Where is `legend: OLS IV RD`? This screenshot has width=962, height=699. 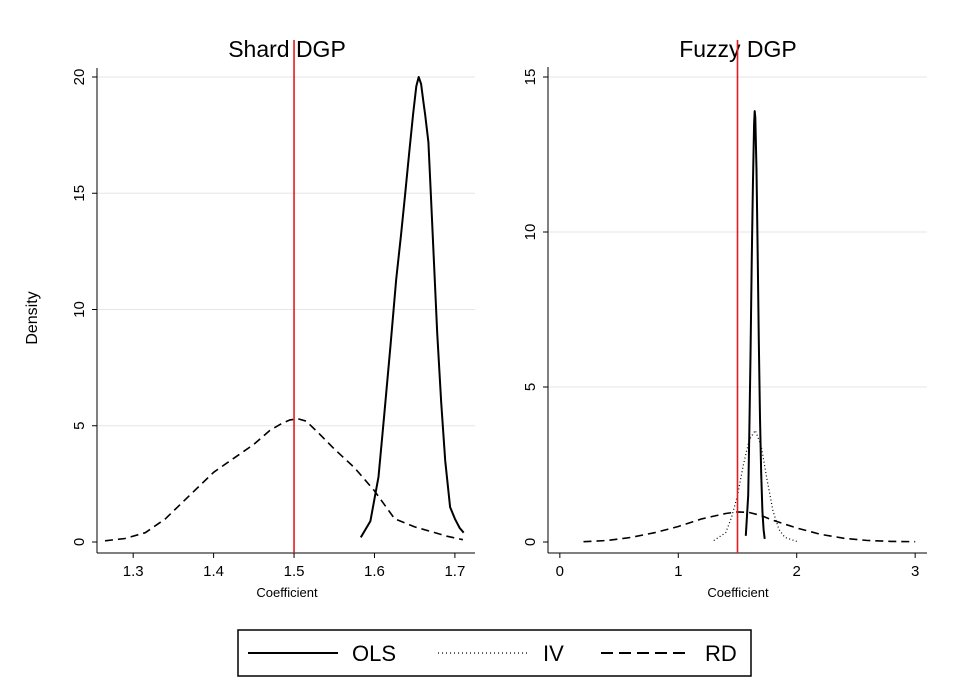 legend: OLS IV RD is located at coordinates (494, 653).